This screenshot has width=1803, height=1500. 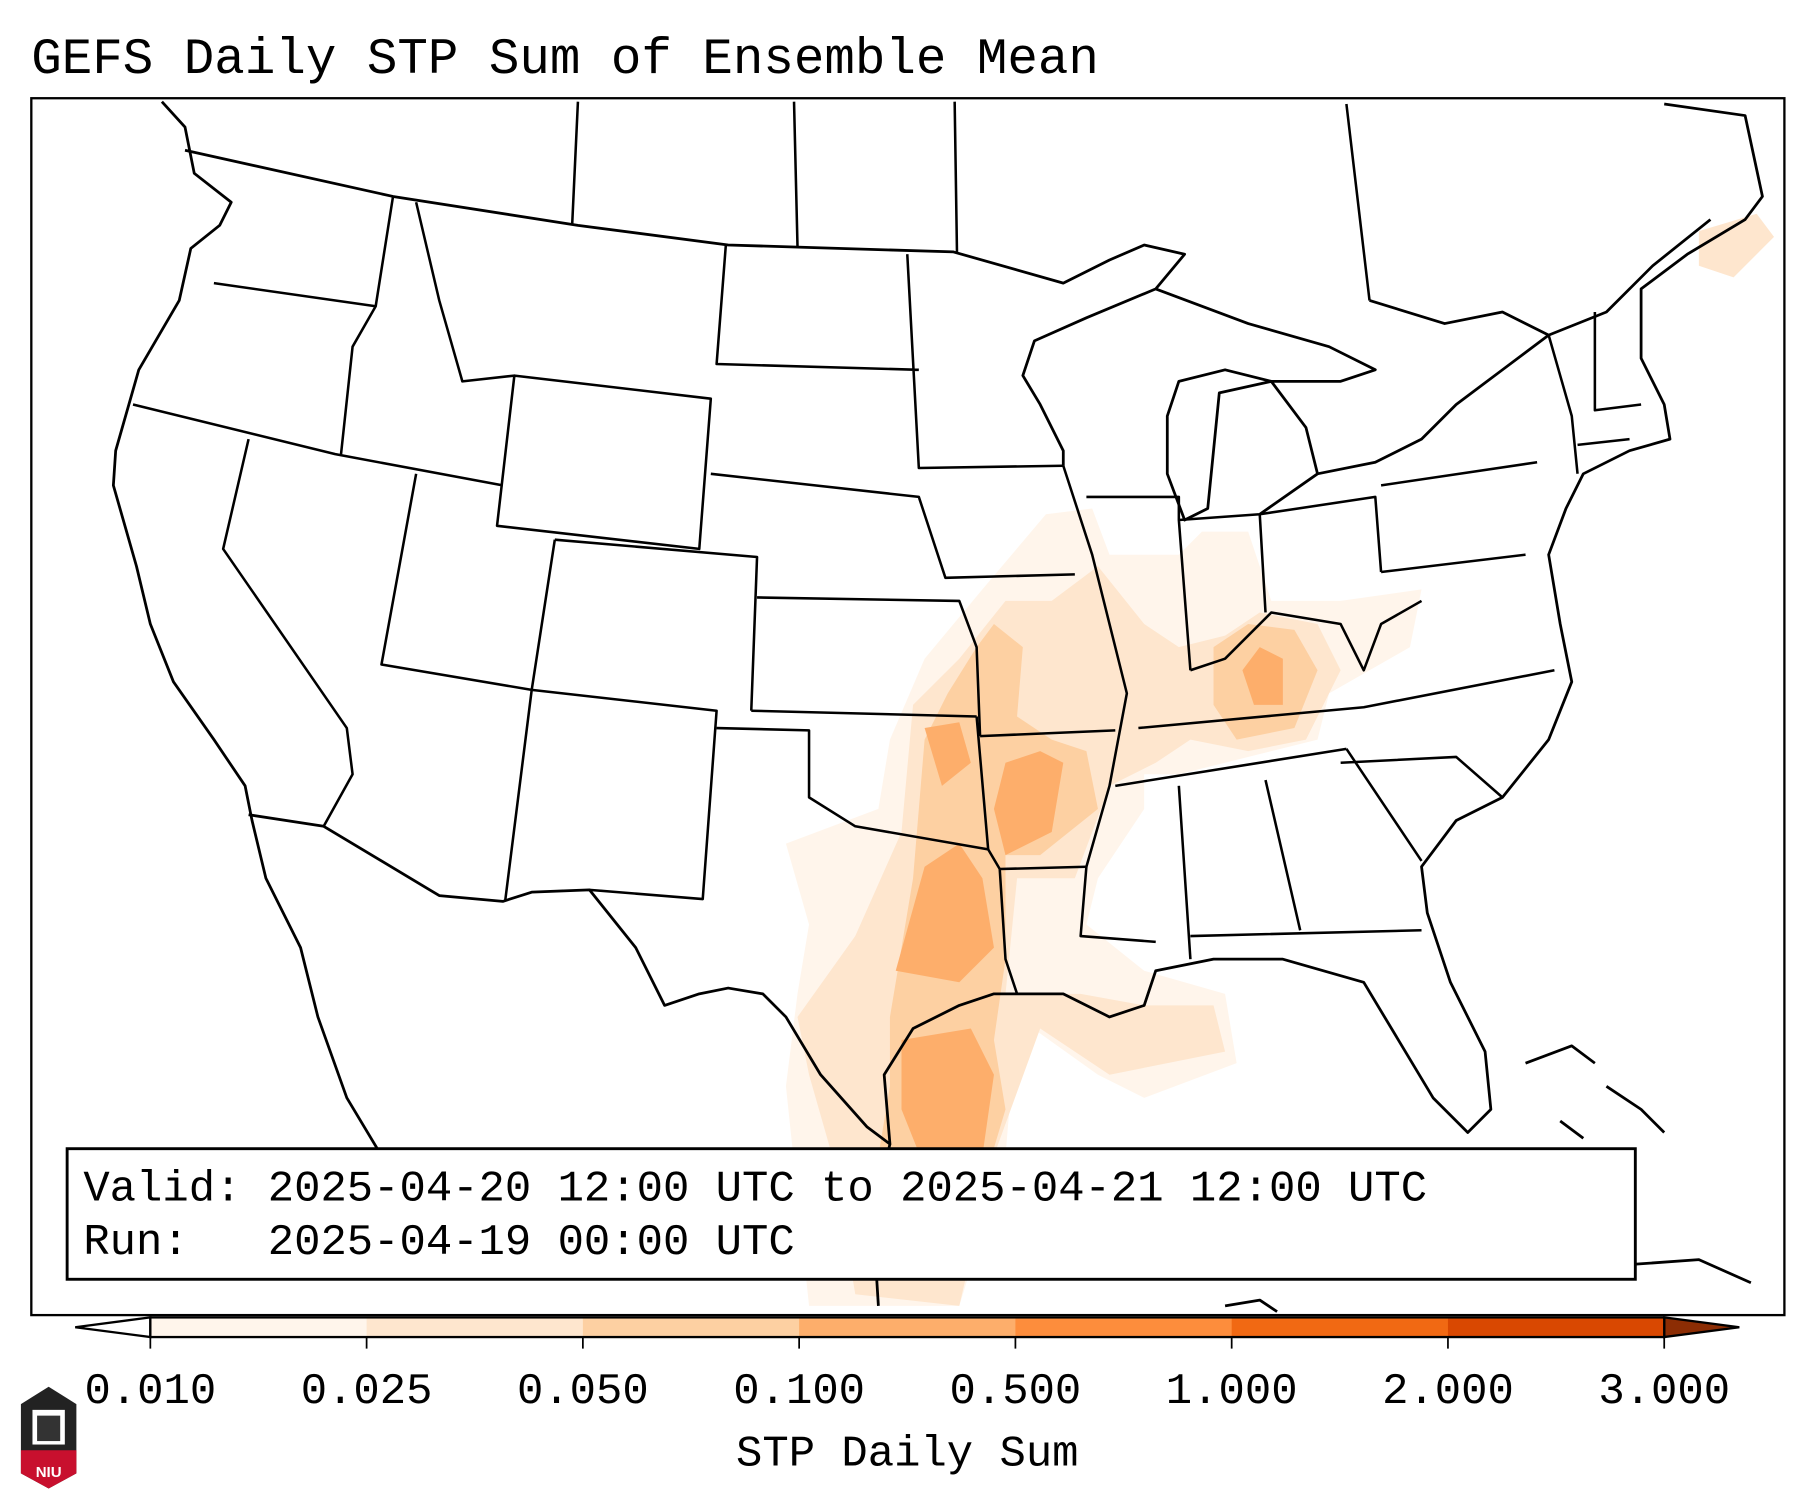 I want to click on colorbar-over-extend, so click(x=1701, y=1327).